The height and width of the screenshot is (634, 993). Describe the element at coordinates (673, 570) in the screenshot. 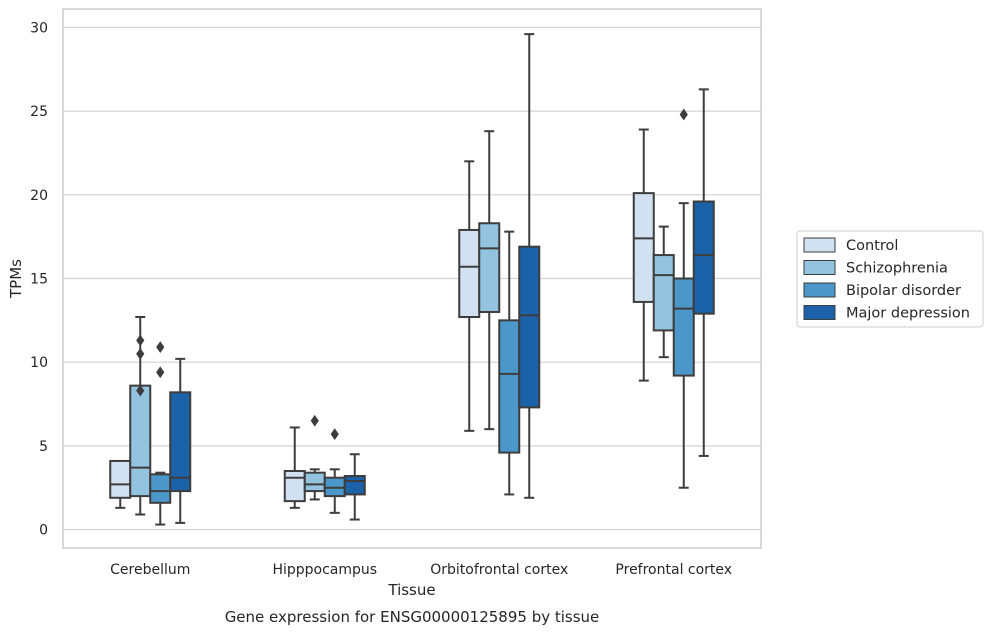

I see `x-tick-label: Prefrontal cortex` at that location.